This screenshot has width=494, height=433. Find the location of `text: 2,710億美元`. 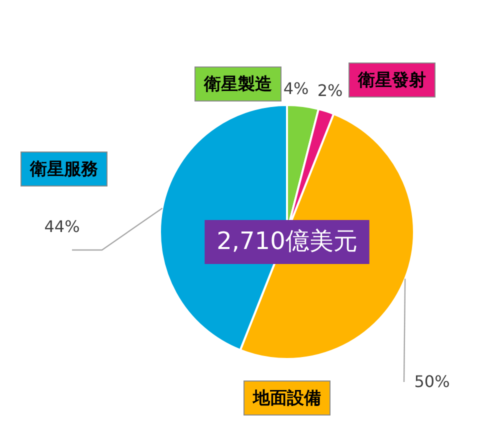

text: 2,710億美元 is located at coordinates (287, 241).